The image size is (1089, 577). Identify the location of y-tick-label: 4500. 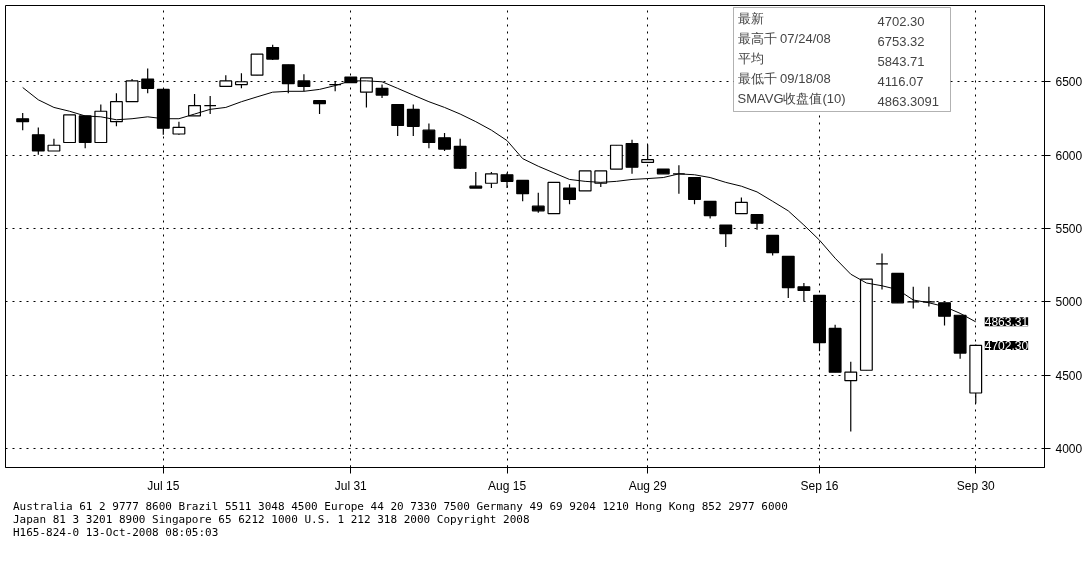
(1069, 375).